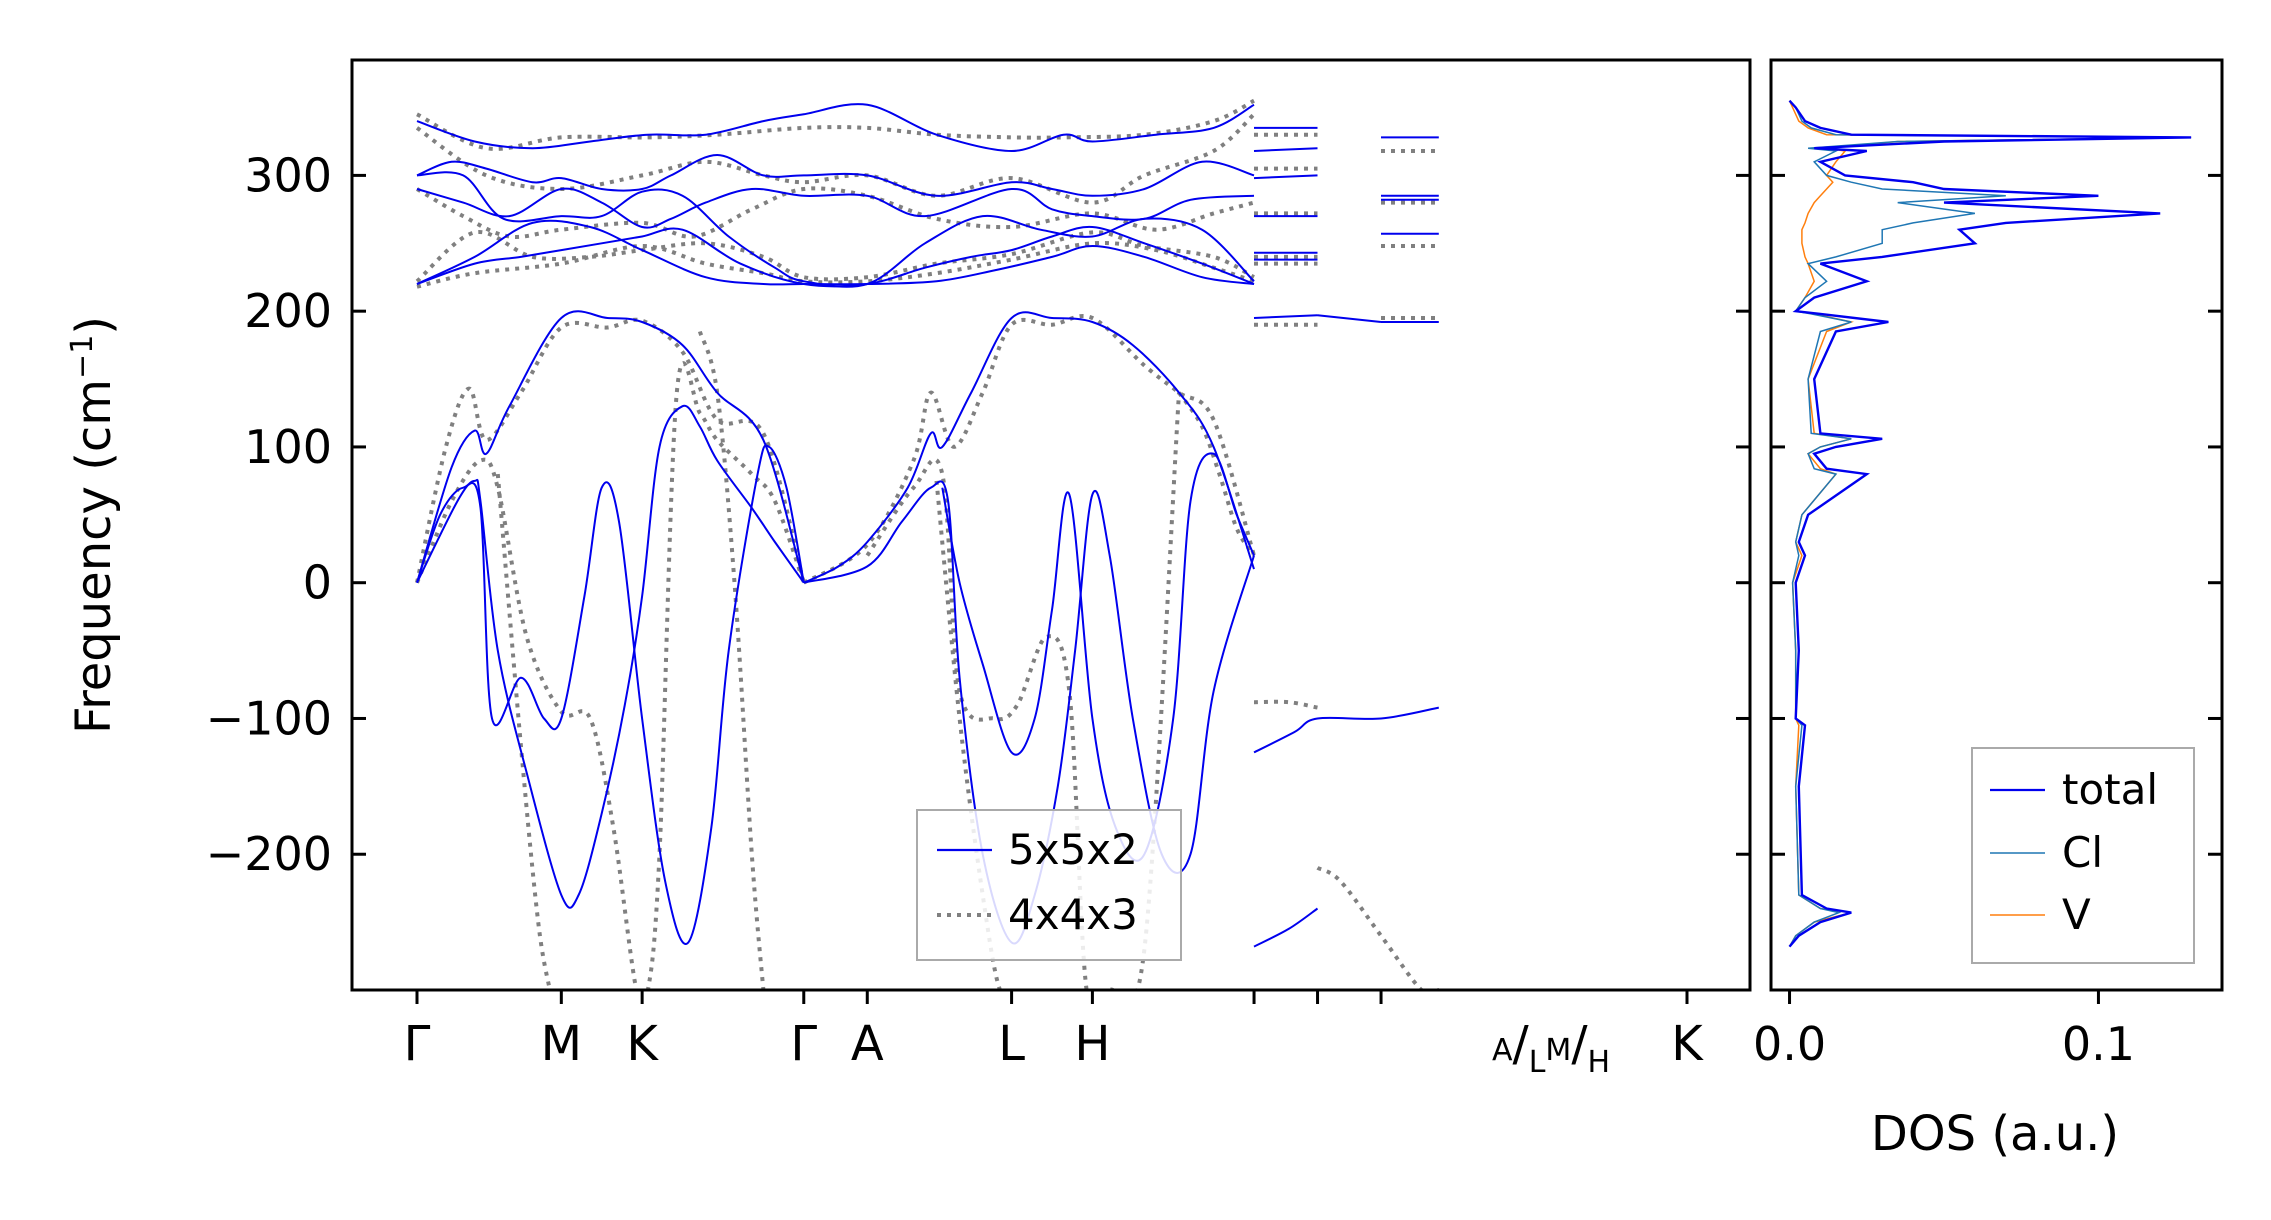 The height and width of the screenshot is (1220, 2271). What do you see at coordinates (2110, 789) in the screenshot?
I see `legend-label-total: total` at bounding box center [2110, 789].